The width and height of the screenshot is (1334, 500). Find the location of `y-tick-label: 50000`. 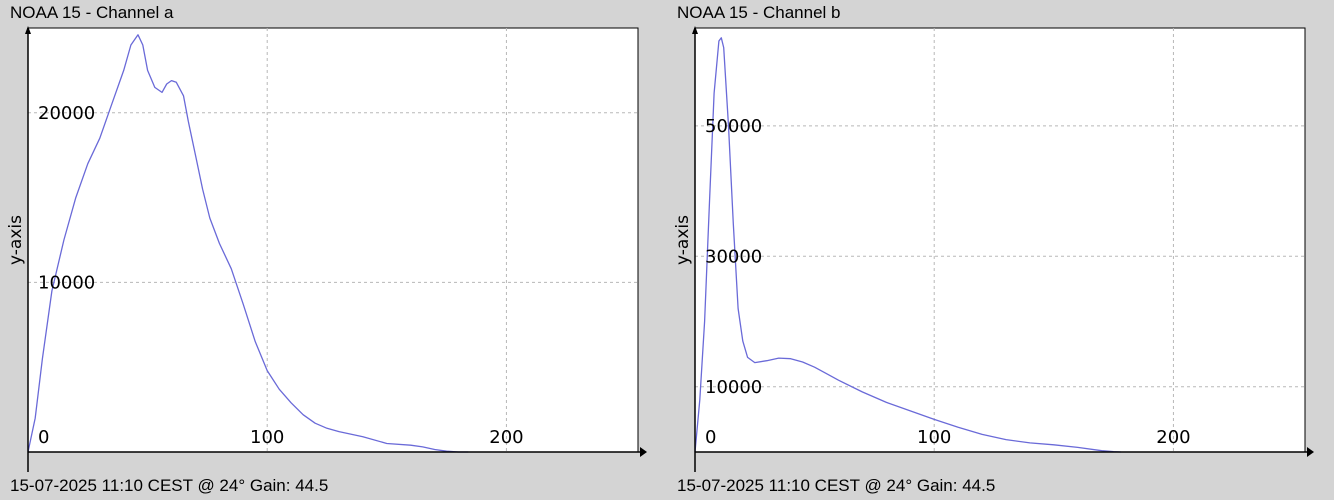

y-tick-label: 50000 is located at coordinates (733, 126).